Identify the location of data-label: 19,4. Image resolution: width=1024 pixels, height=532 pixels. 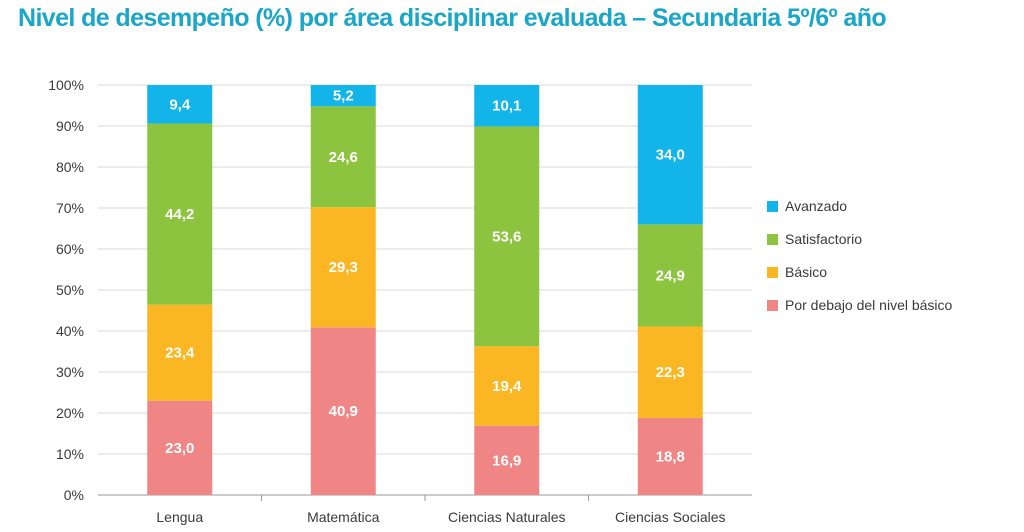
(507, 386).